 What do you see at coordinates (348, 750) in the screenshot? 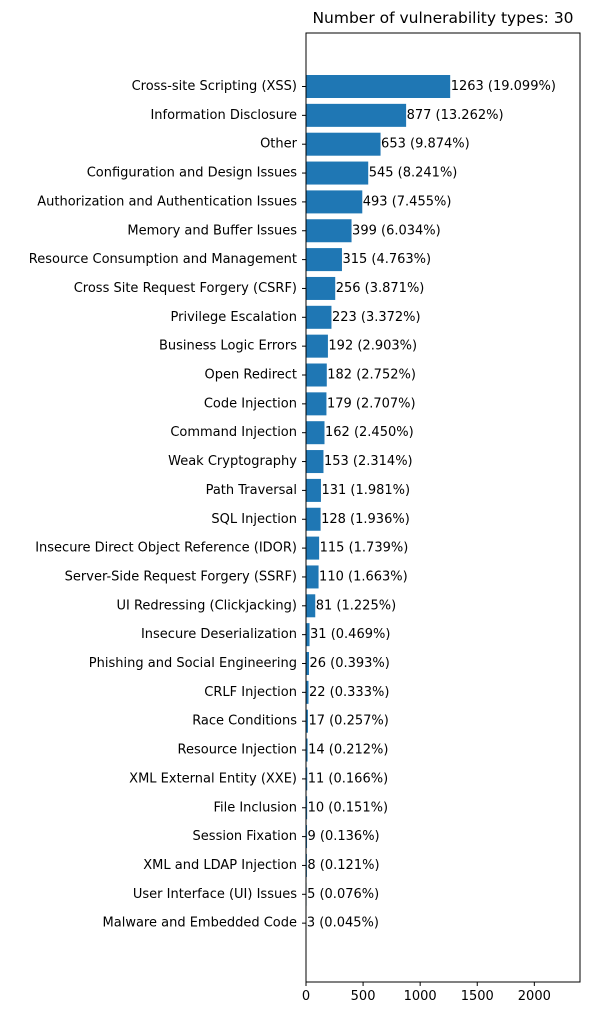
I see `value-label: 14 (0.212%)` at bounding box center [348, 750].